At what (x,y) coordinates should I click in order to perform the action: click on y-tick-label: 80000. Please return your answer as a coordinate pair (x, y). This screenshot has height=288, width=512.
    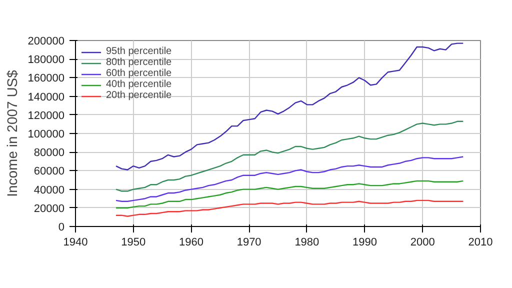
    Looking at the image, I should click on (49, 153).